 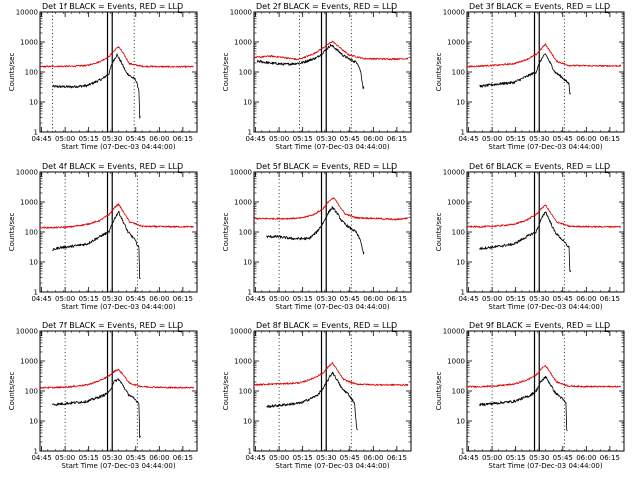 What do you see at coordinates (326, 166) in the screenshot?
I see `chart-title: Det 5f BLACK = Events, RED = LLD` at bounding box center [326, 166].